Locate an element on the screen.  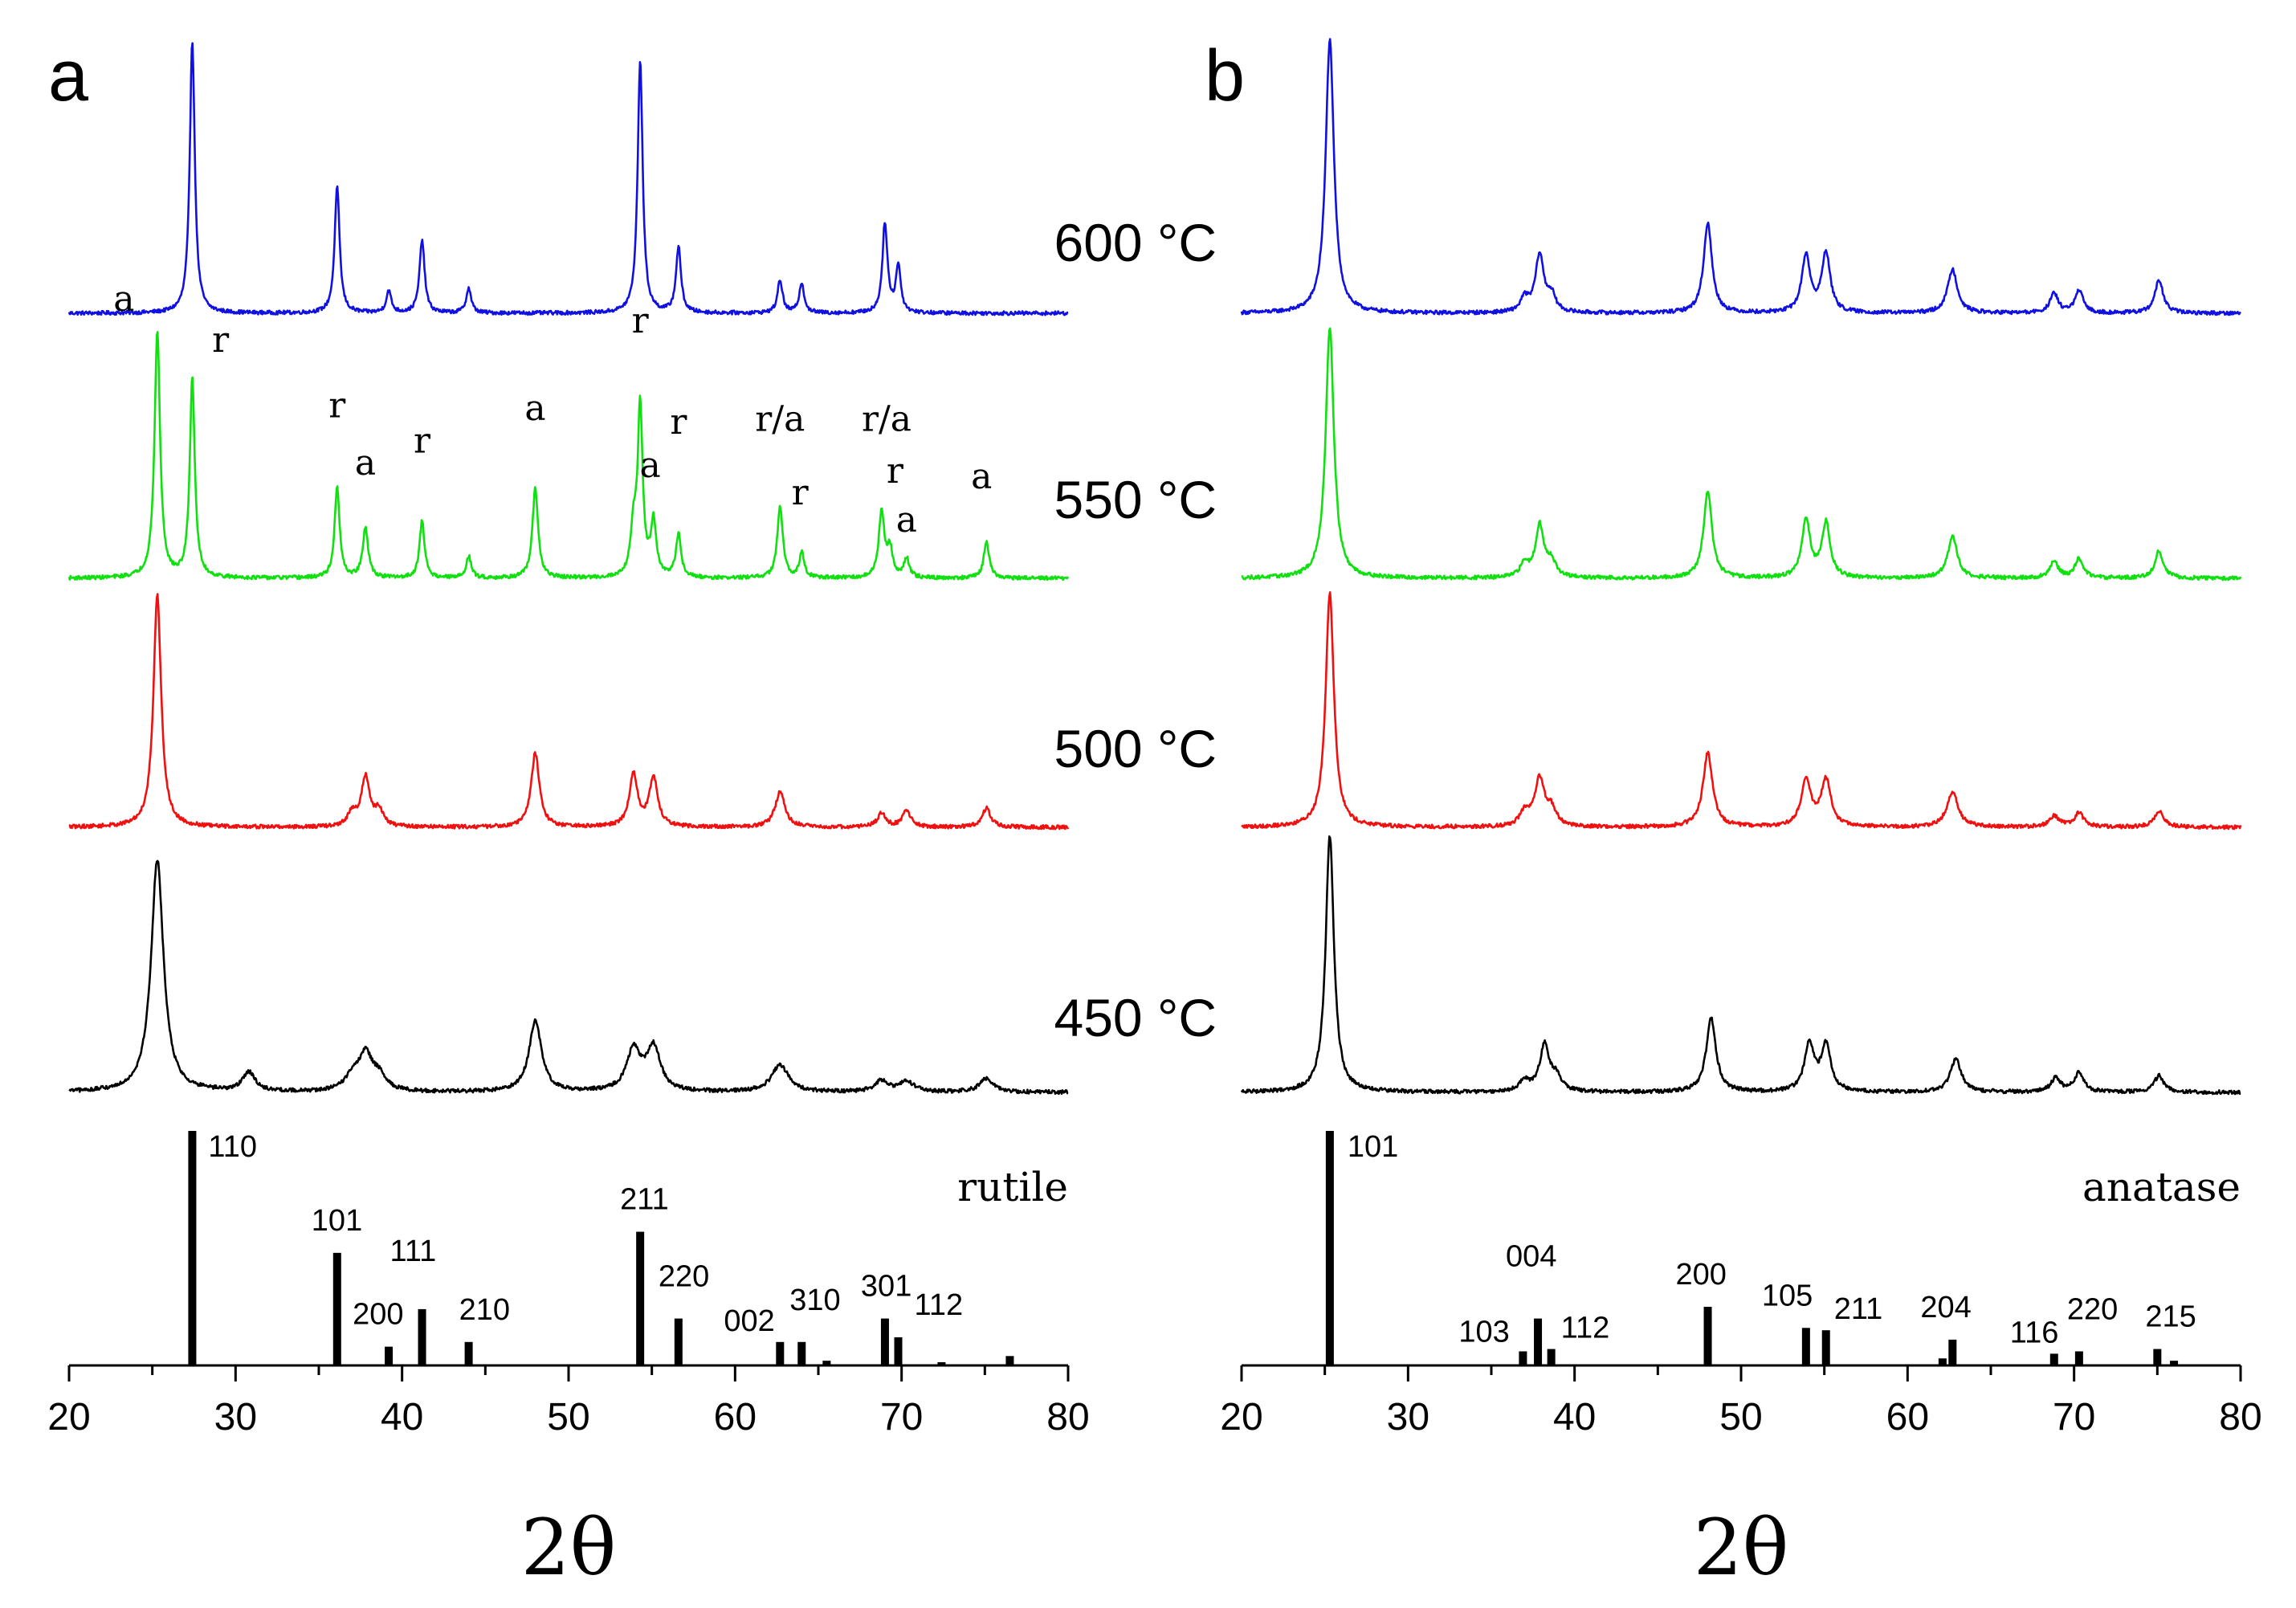
hkl-label: 111 is located at coordinates (414, 1251).